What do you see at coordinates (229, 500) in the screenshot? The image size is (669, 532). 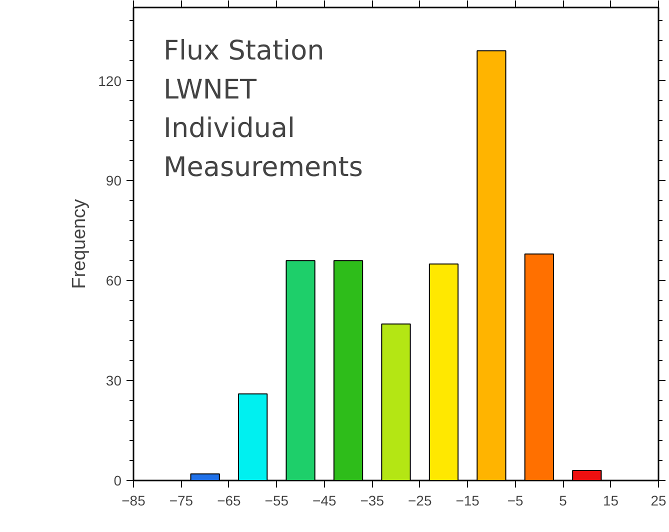 I see `x-tick-label: −65` at bounding box center [229, 500].